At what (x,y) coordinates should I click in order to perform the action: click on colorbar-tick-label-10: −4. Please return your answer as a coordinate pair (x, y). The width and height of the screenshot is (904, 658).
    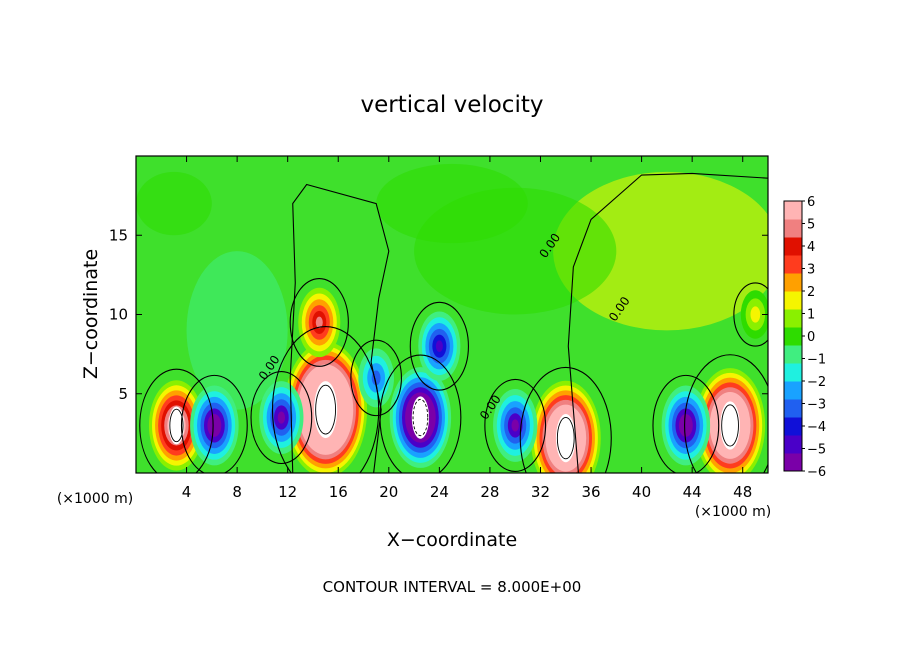
    Looking at the image, I should click on (816, 427).